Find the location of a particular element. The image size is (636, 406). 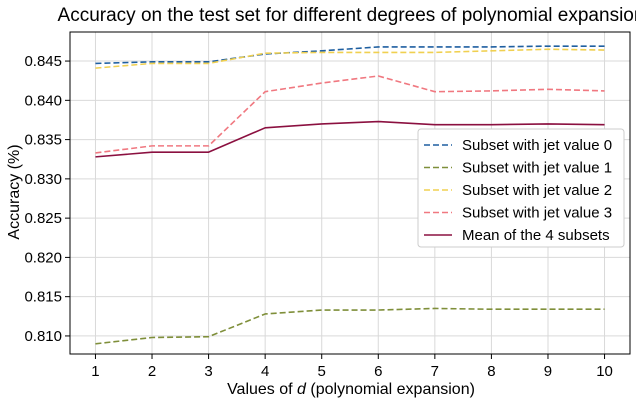

y-tick-label: 0.820 is located at coordinates (43, 257).